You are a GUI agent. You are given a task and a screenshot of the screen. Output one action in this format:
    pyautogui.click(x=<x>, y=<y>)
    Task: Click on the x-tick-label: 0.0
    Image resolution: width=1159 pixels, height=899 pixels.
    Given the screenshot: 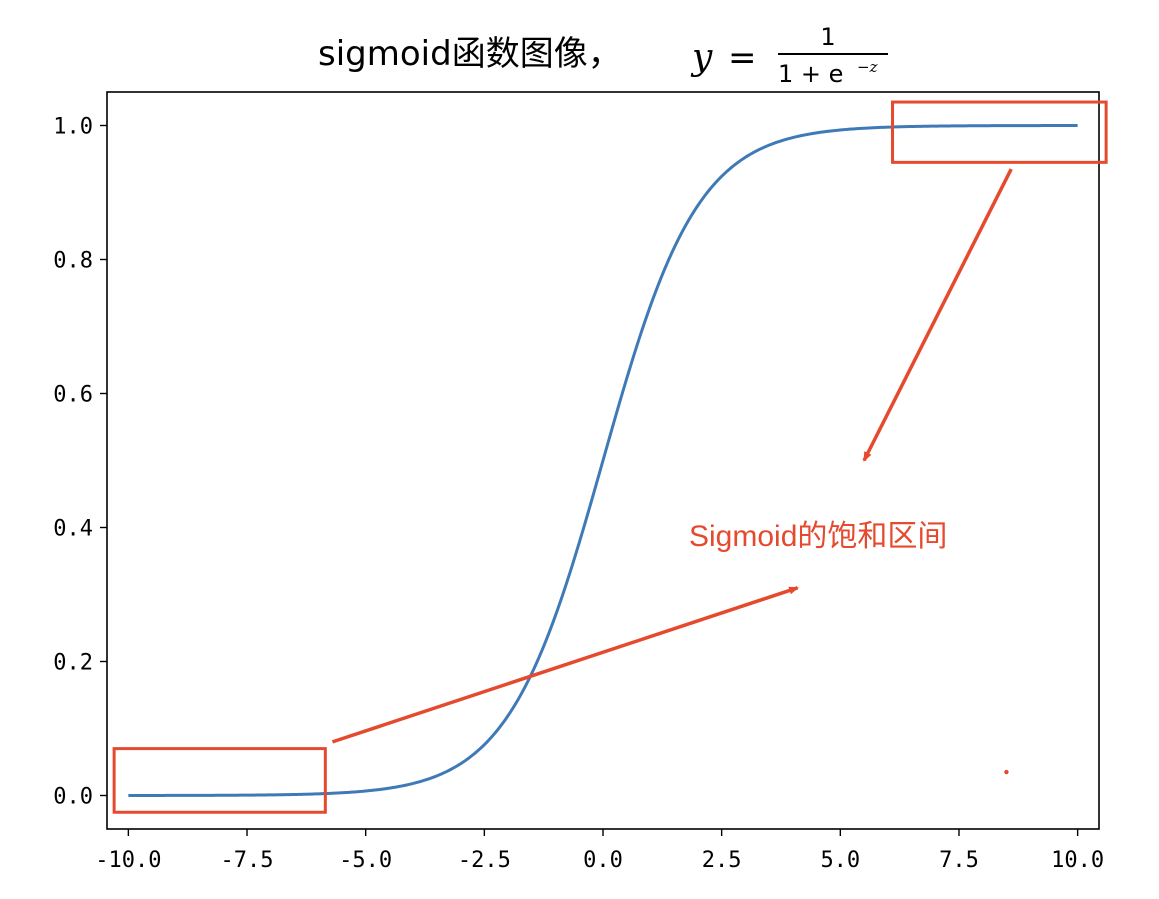 What is the action you would take?
    pyautogui.click(x=603, y=860)
    